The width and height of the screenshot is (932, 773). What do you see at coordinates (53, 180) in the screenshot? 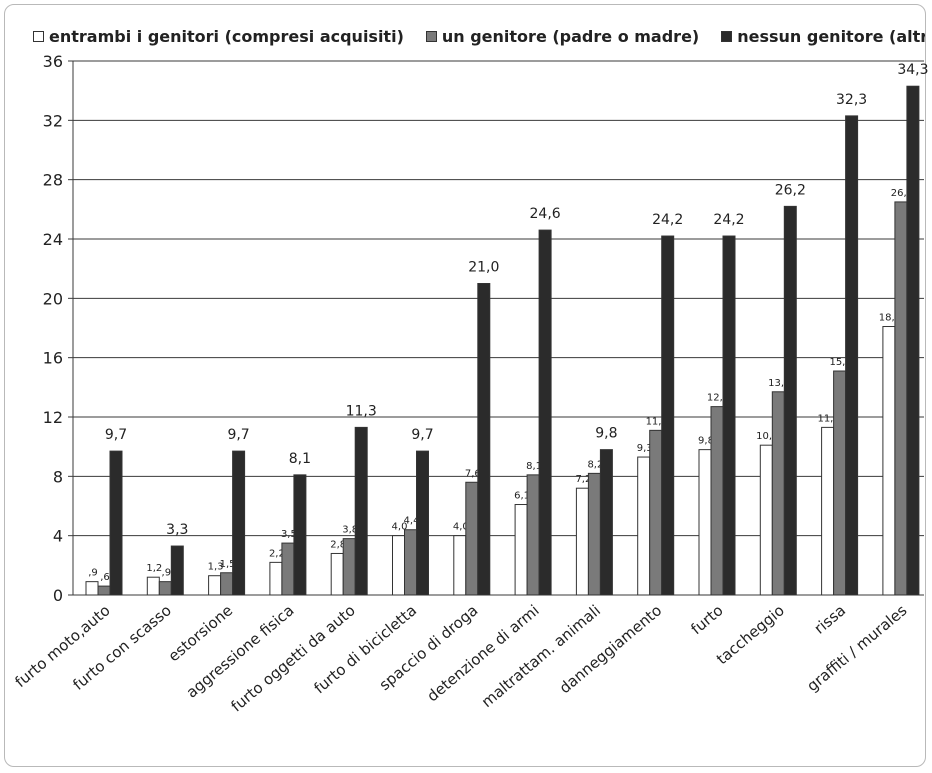
I see `y-tick-label-28: 28` at bounding box center [53, 180].